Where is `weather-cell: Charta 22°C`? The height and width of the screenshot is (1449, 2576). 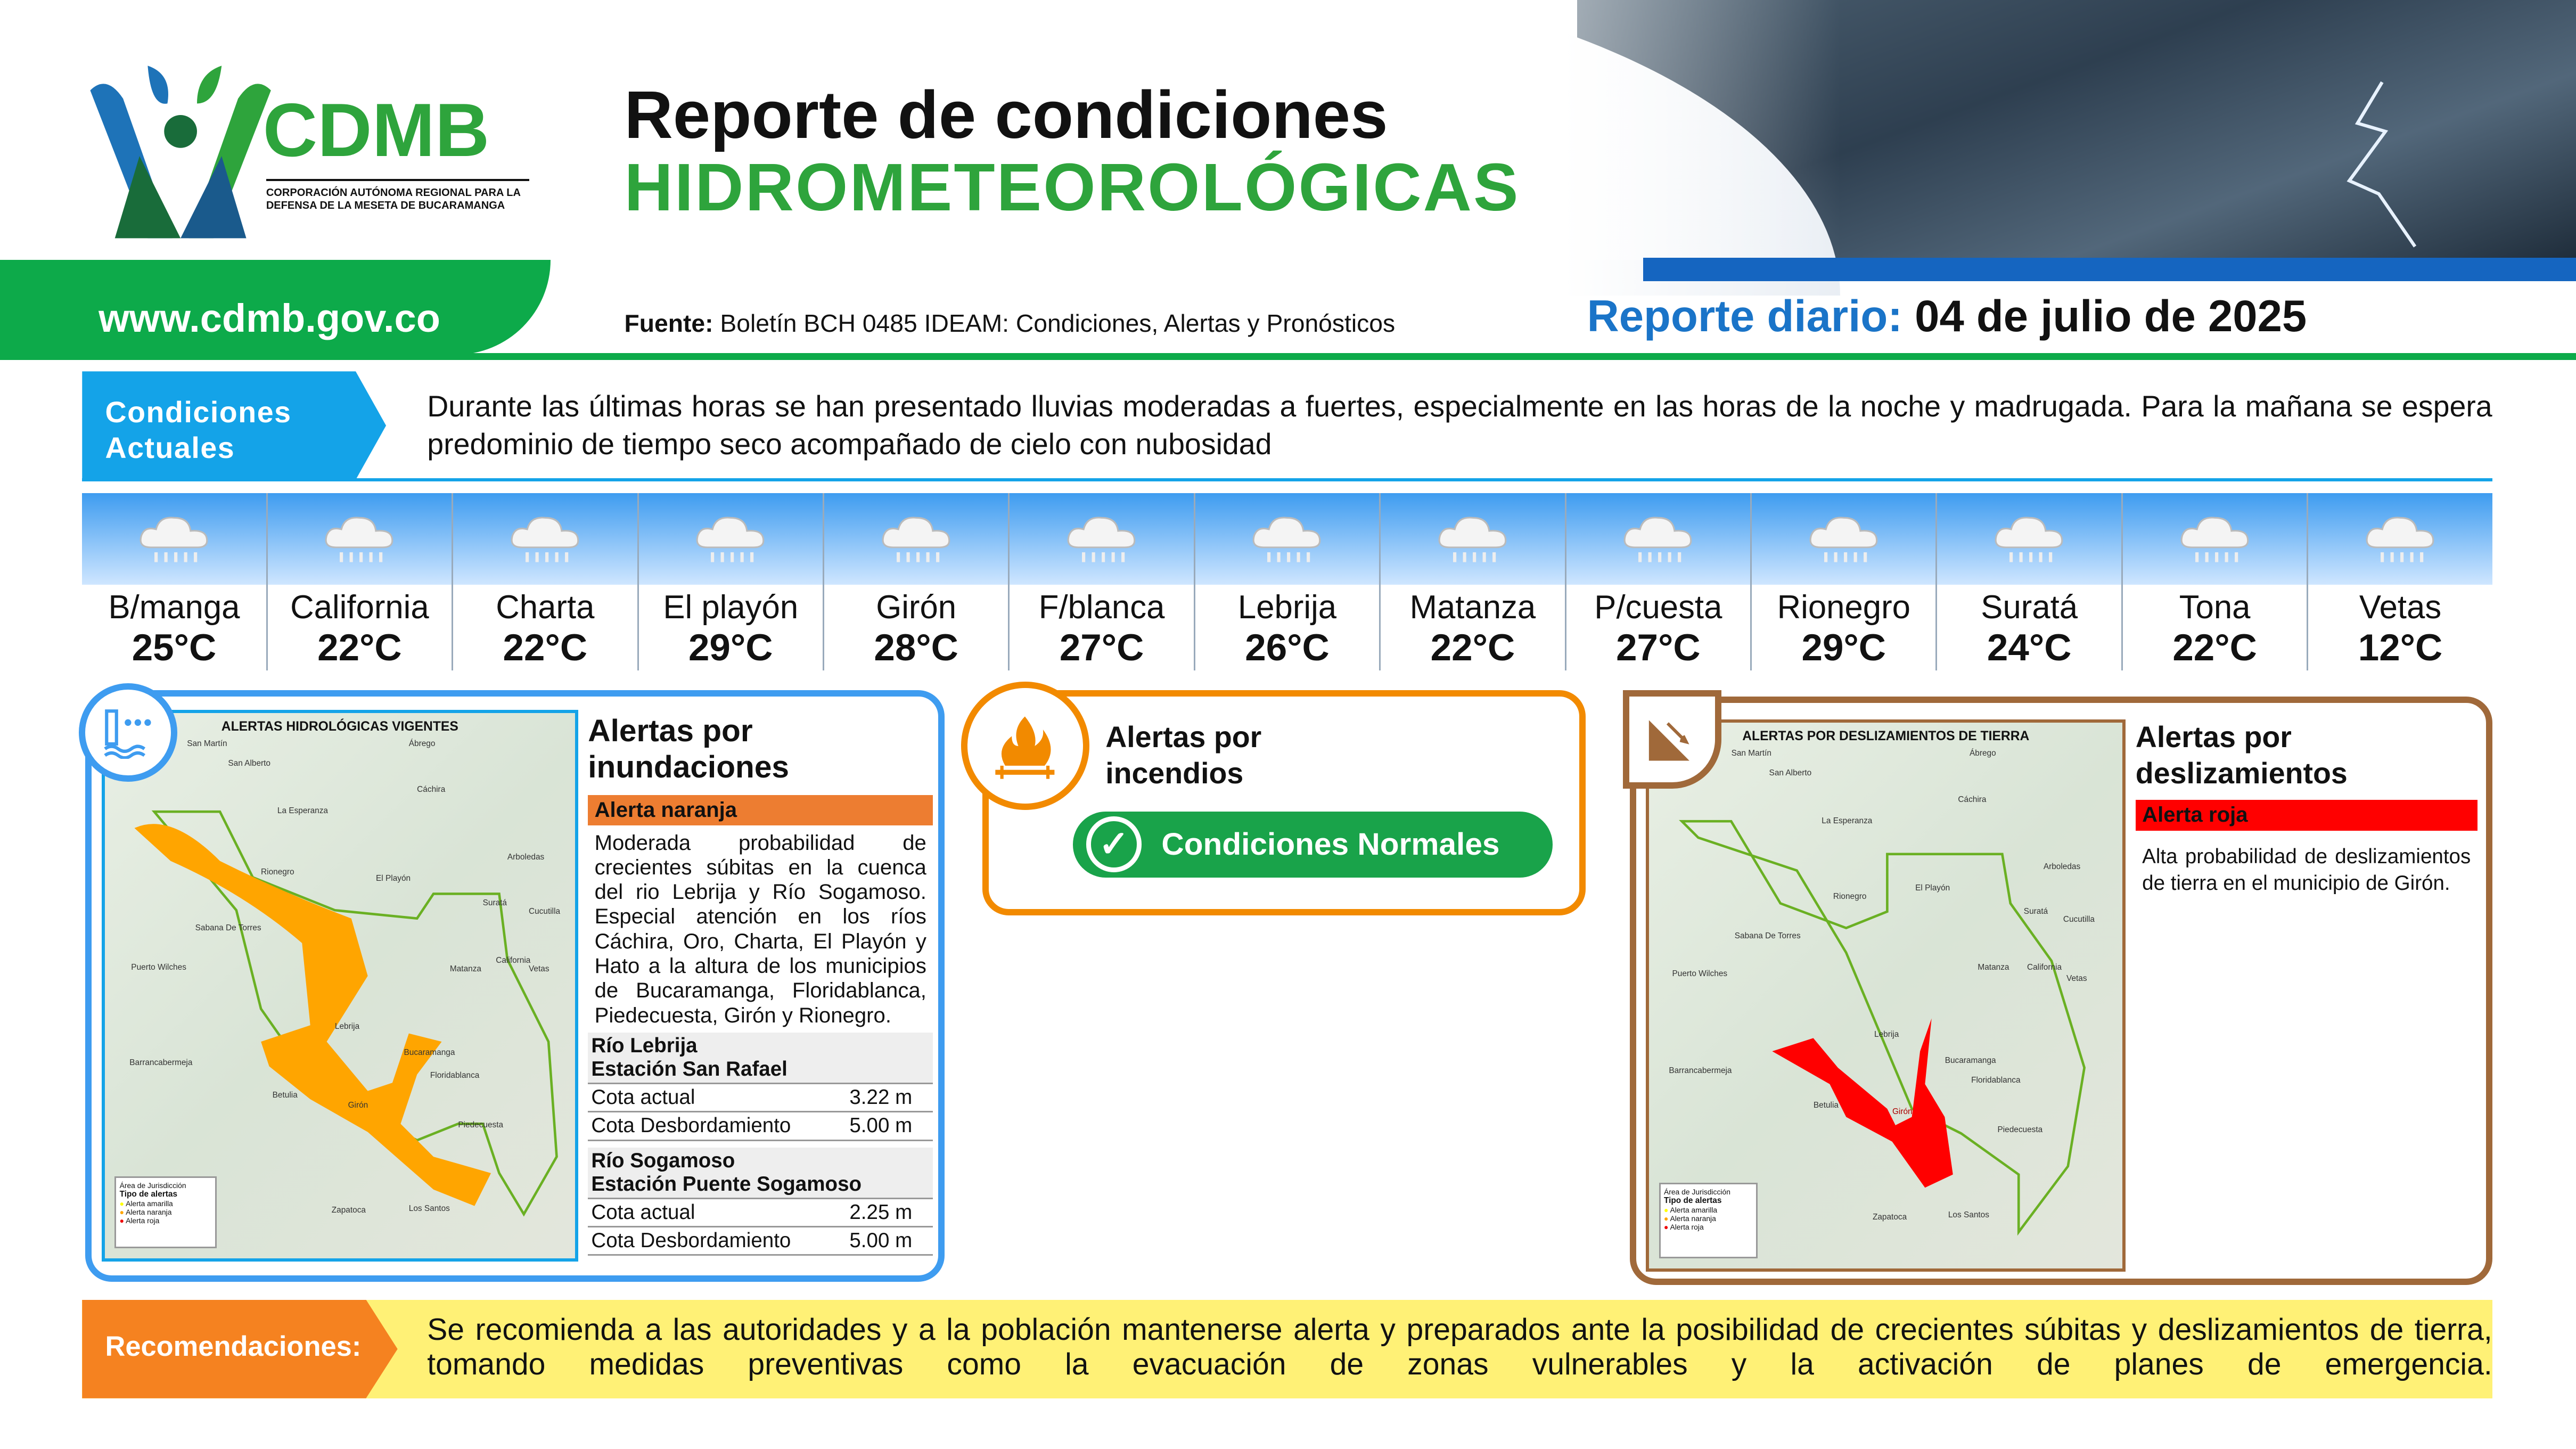 weather-cell: Charta 22°C is located at coordinates (546, 581).